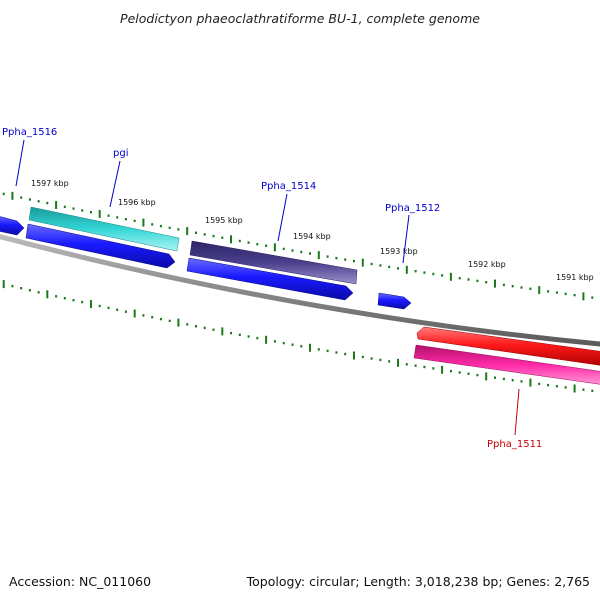 The height and width of the screenshot is (600, 600). Describe the element at coordinates (50, 183) in the screenshot. I see `kbp-label: 1597 kbp` at that location.